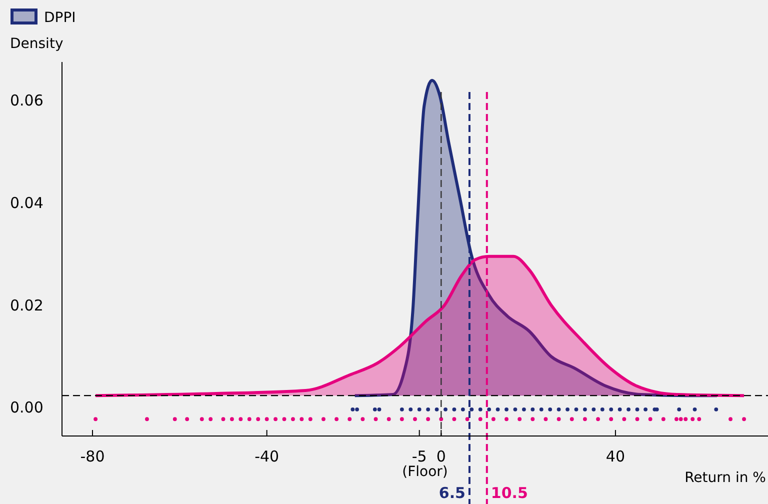  What do you see at coordinates (425, 472) in the screenshot?
I see `text: (Floor)` at bounding box center [425, 472].